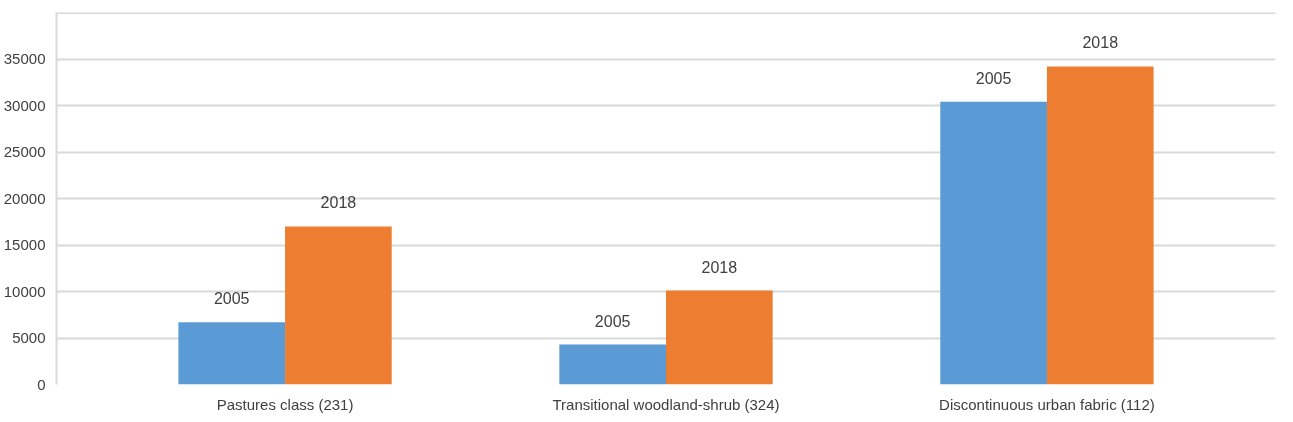 This screenshot has width=1293, height=422. I want to click on x-tick-label: Transitional woodland-shrub (324), so click(666, 404).